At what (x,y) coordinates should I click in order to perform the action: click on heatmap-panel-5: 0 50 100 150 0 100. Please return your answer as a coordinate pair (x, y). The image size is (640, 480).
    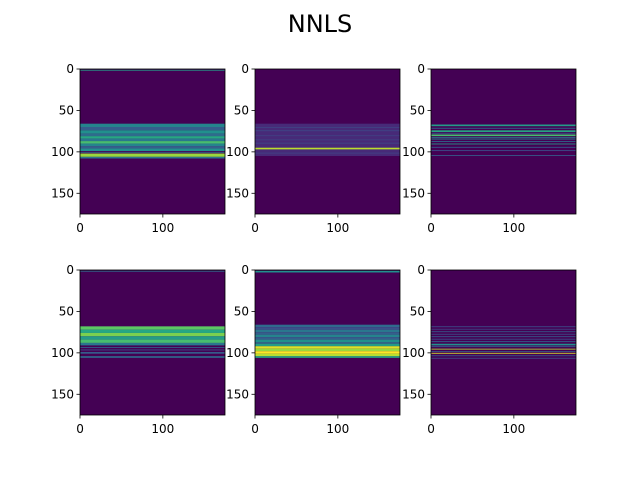
    Looking at the image, I should click on (313, 349).